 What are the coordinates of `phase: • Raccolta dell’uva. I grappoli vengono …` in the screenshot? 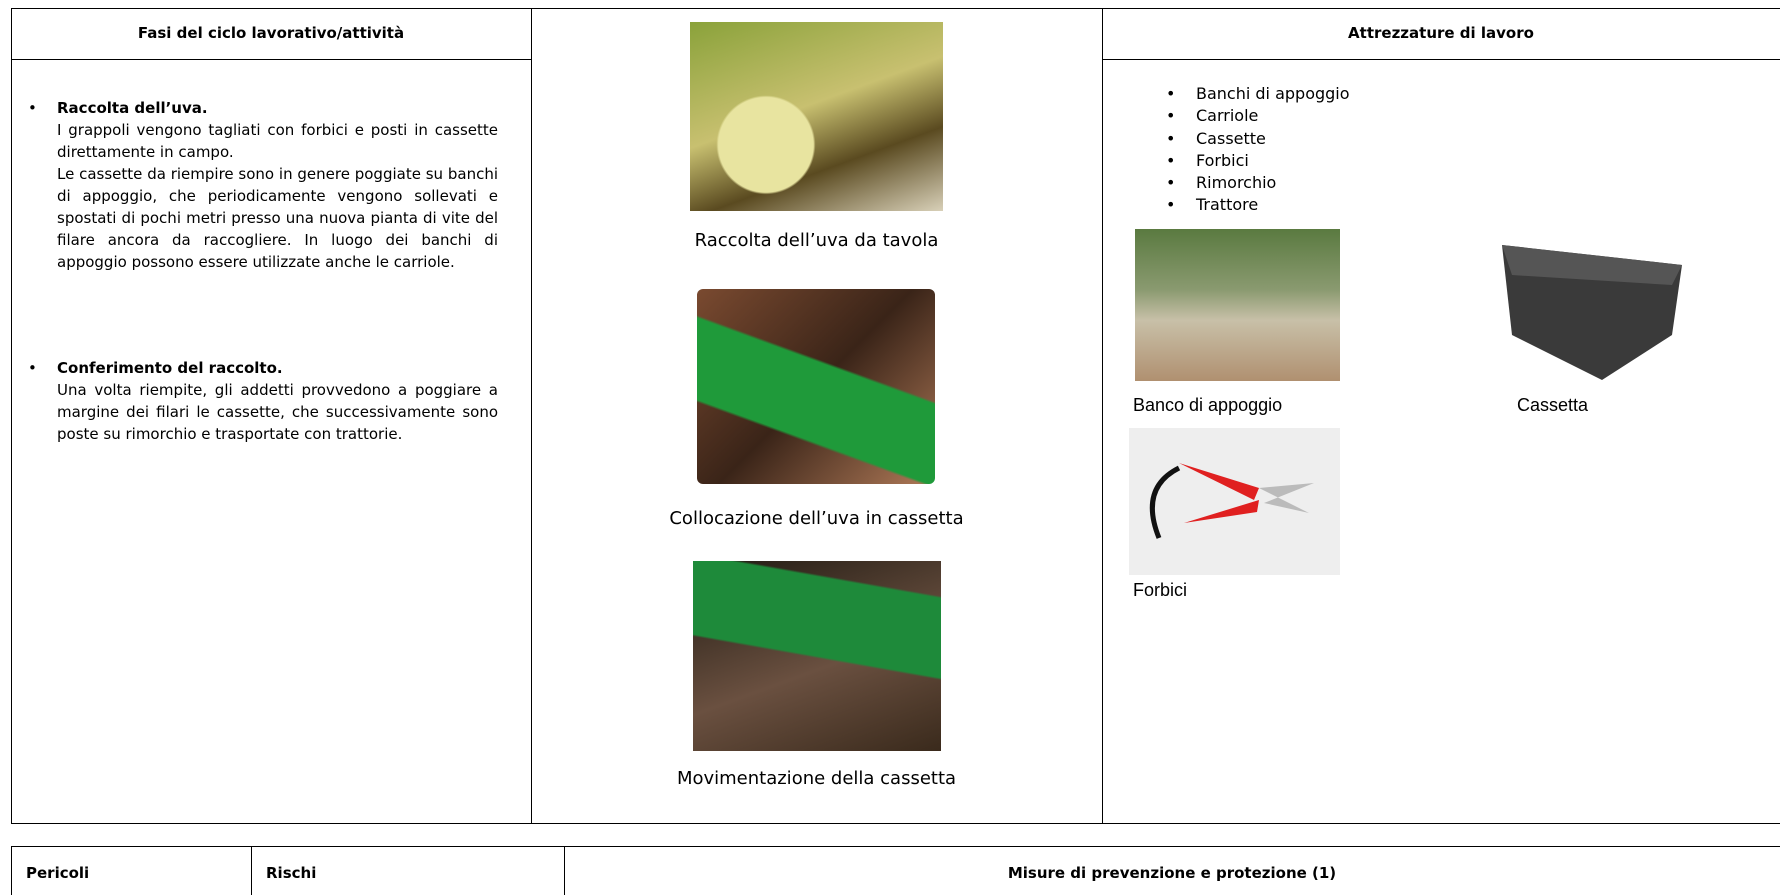 It's located at (263, 185).